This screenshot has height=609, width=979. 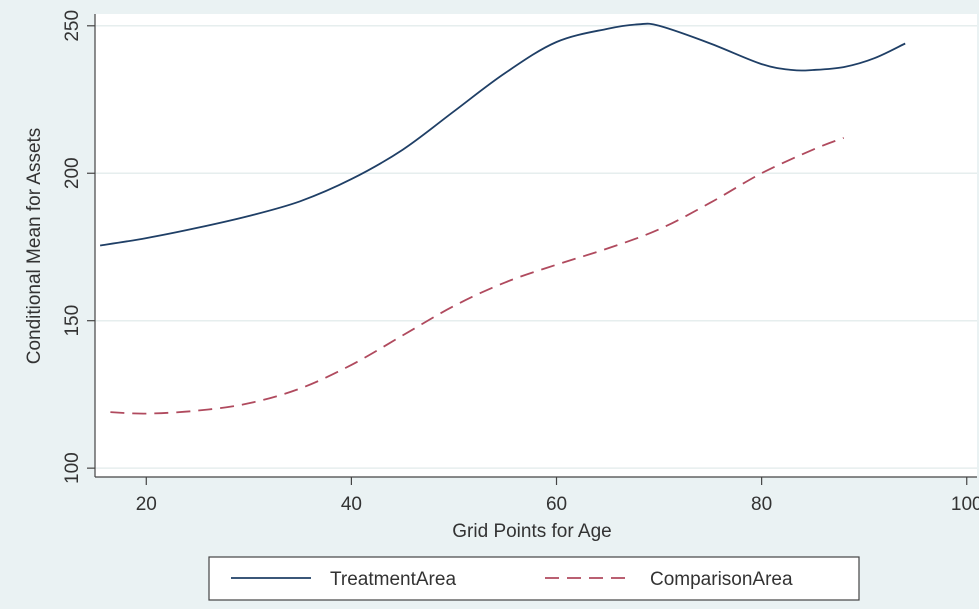 I want to click on x-tick-label-40: 40, so click(x=351, y=504).